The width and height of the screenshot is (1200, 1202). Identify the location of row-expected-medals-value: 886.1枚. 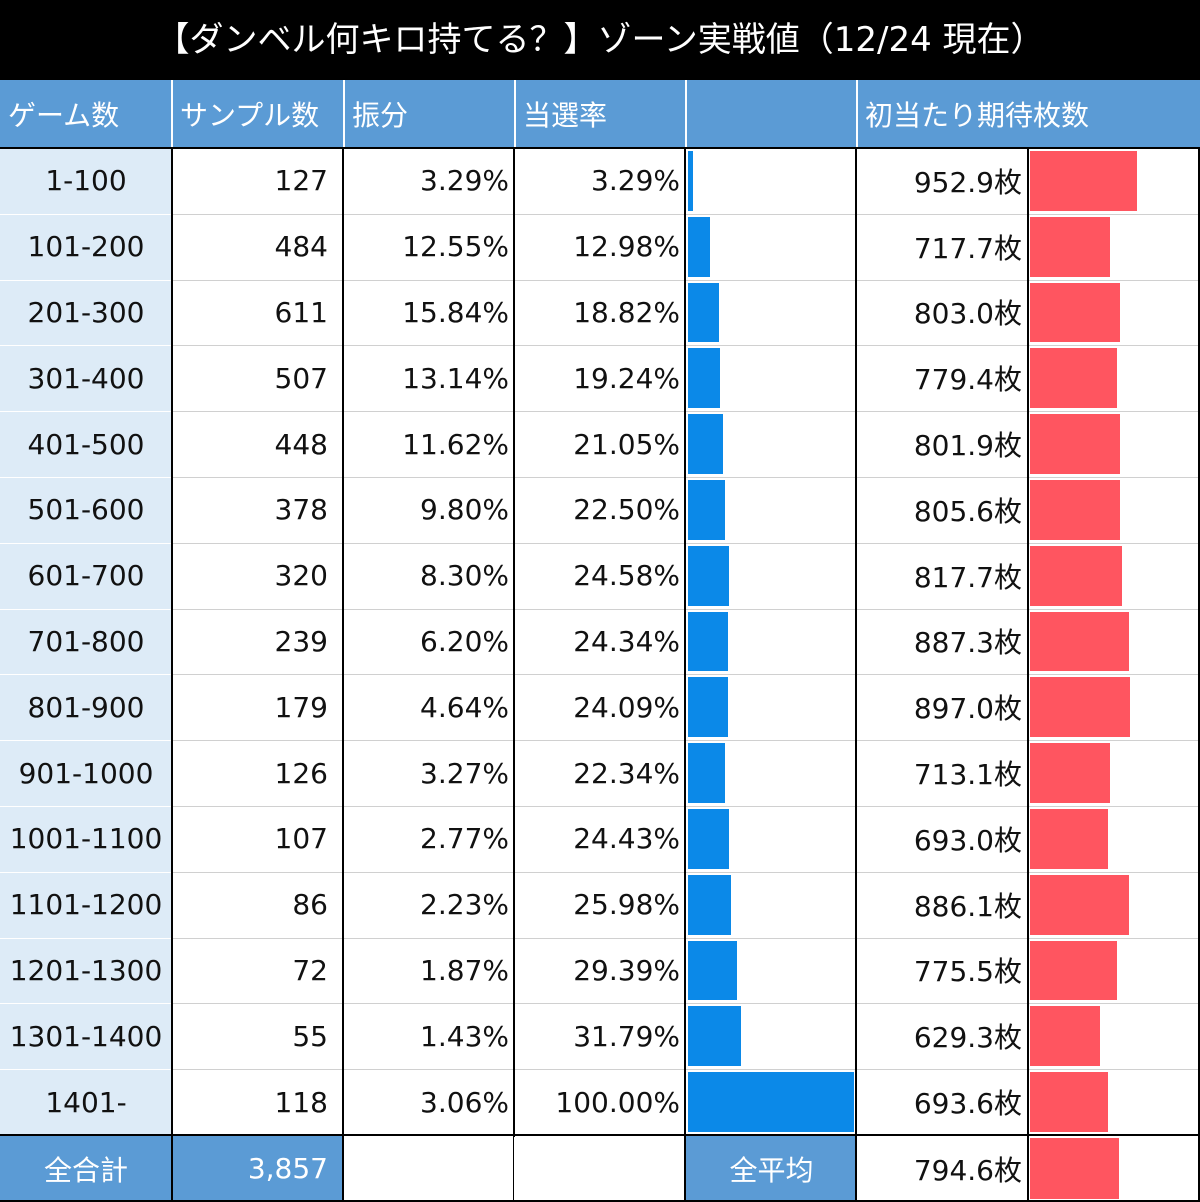
(967, 906).